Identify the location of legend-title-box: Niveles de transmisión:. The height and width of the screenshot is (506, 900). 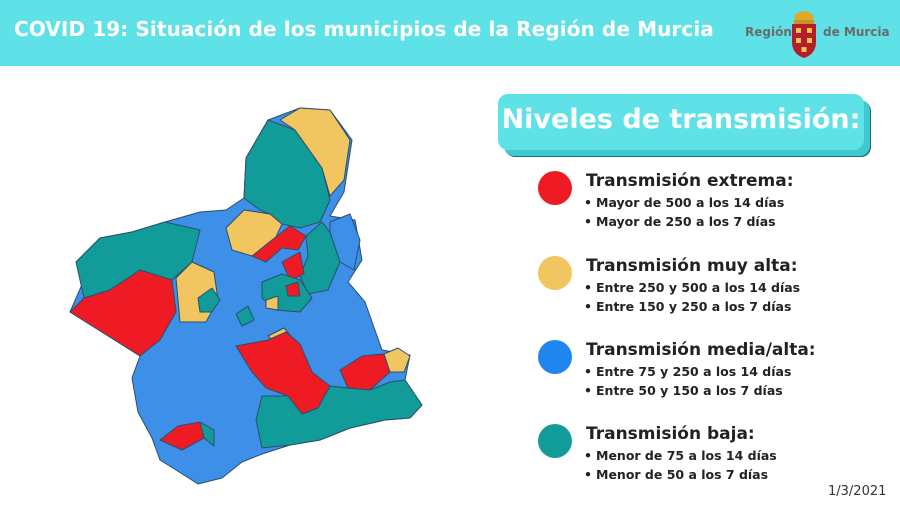
(681, 122).